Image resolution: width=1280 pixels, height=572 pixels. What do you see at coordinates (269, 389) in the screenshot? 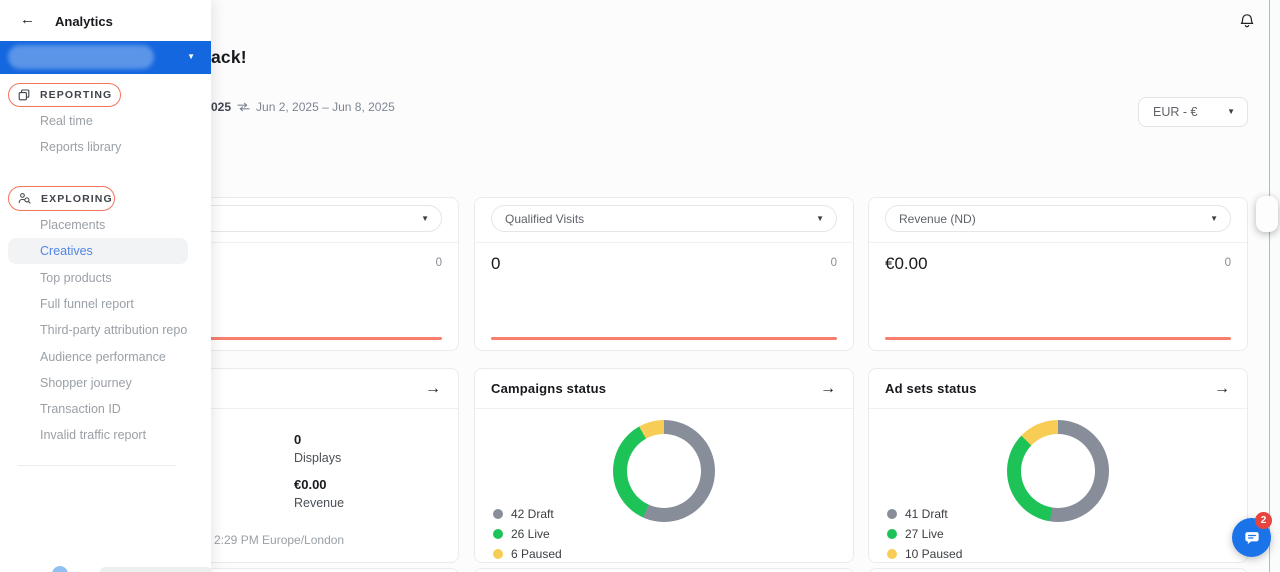
I see `card-header: →` at bounding box center [269, 389].